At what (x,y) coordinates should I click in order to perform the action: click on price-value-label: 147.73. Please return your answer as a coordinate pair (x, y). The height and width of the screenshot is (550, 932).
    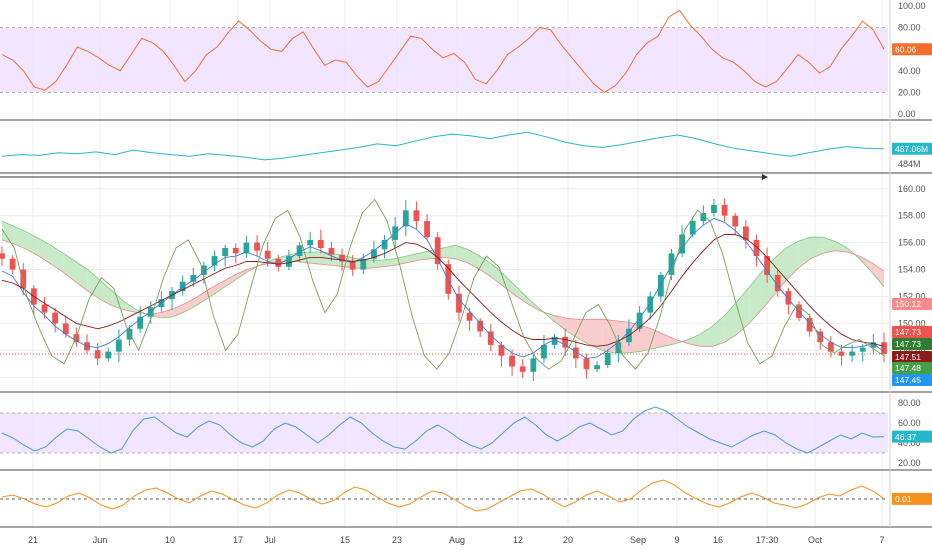
    Looking at the image, I should click on (908, 344).